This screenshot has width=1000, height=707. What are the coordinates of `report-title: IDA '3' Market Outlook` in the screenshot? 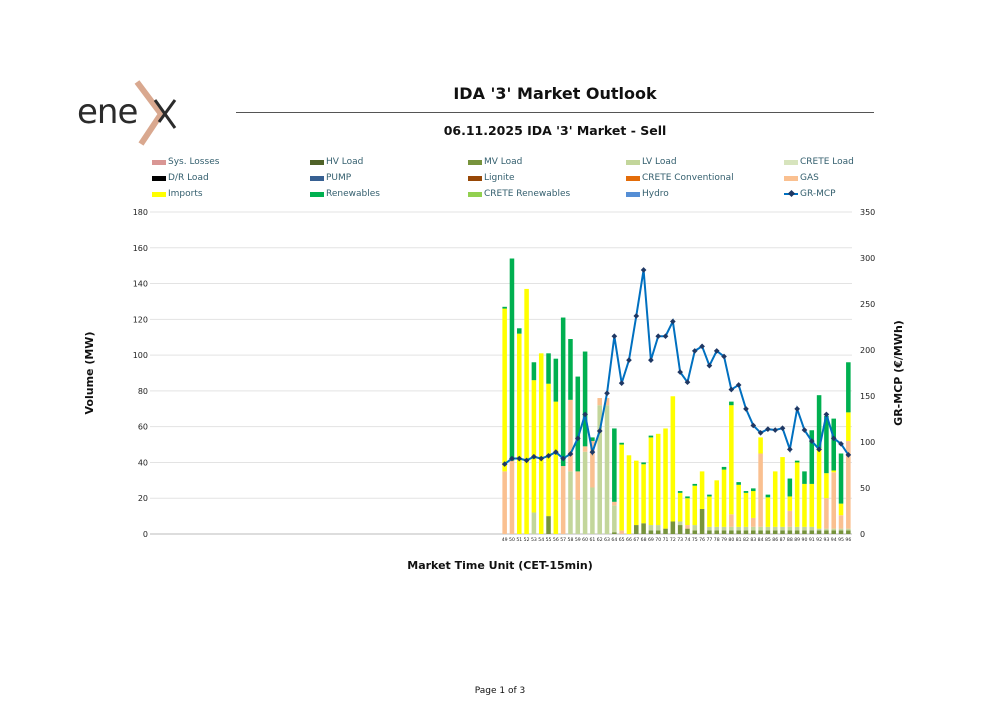 It's located at (555, 93).